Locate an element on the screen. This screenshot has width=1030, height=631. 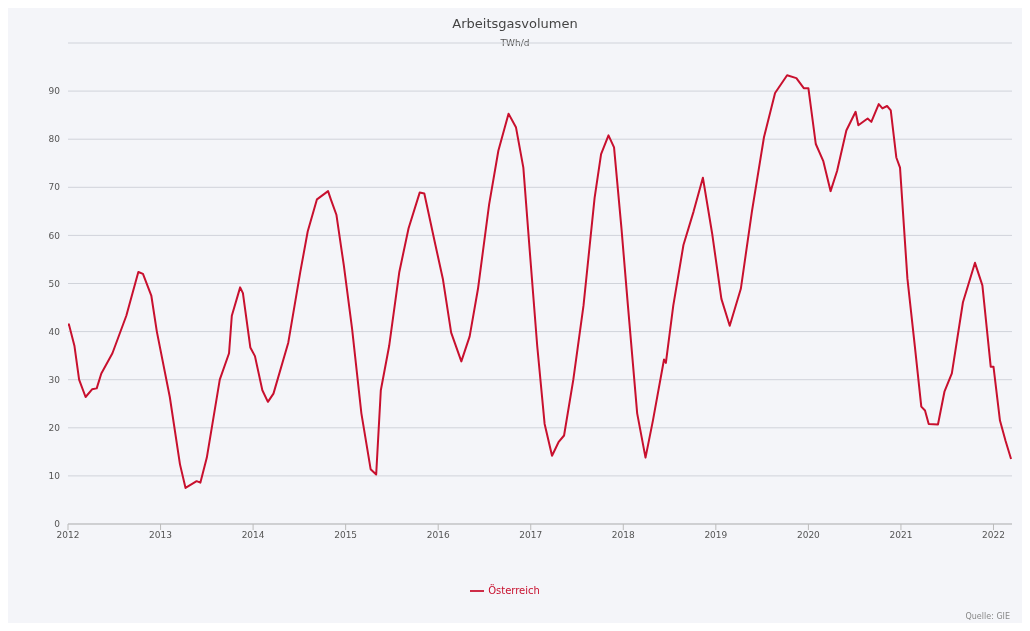
y-tick-label: 80 is located at coordinates (54, 139).